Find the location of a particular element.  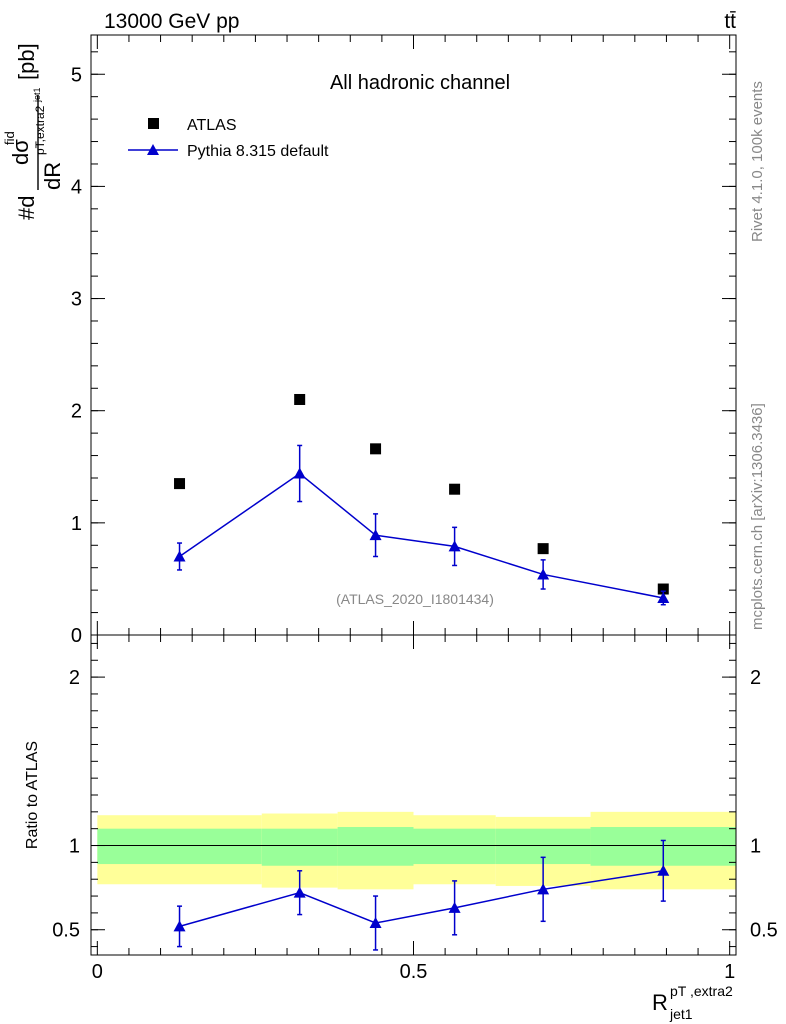

legend-pythia-marker is located at coordinates (153, 149).